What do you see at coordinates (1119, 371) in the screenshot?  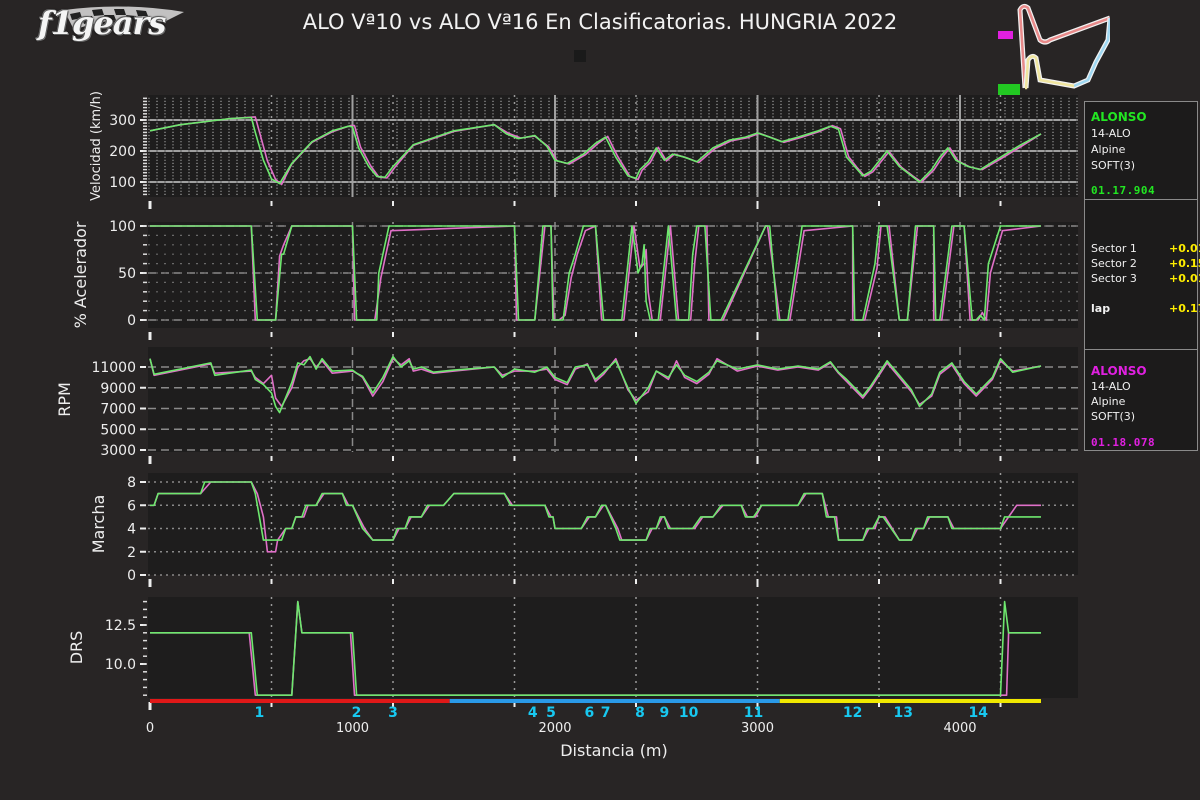 I see `driver-b-name: ALONSO` at bounding box center [1119, 371].